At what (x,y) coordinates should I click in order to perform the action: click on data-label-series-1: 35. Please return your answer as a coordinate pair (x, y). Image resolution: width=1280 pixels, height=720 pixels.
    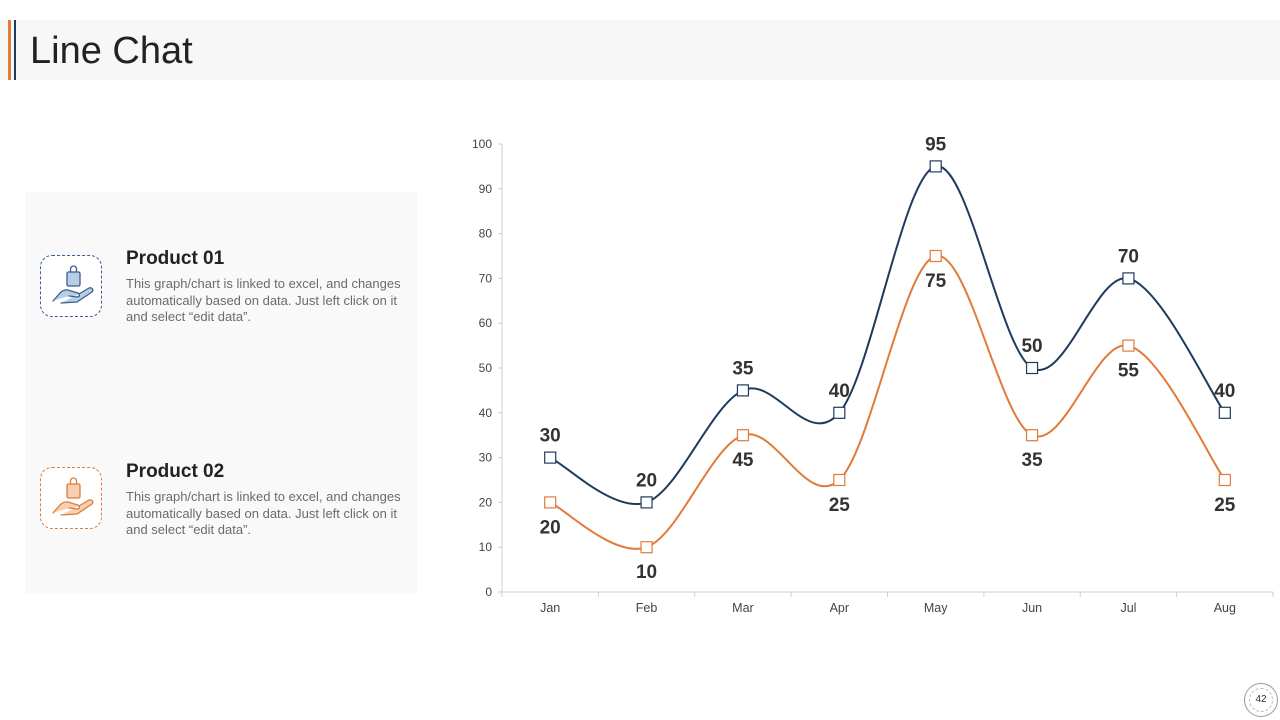
    Looking at the image, I should click on (743, 368).